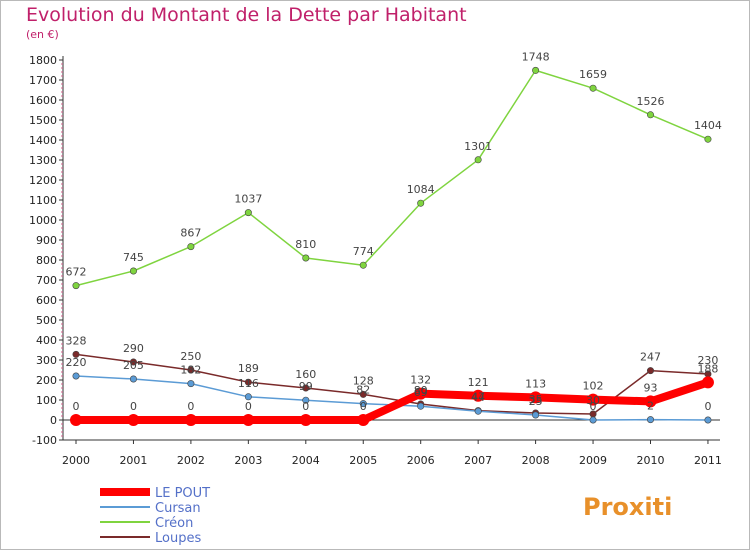 This screenshot has height=550, width=750. I want to click on y-tick-label: 1200, so click(43, 180).